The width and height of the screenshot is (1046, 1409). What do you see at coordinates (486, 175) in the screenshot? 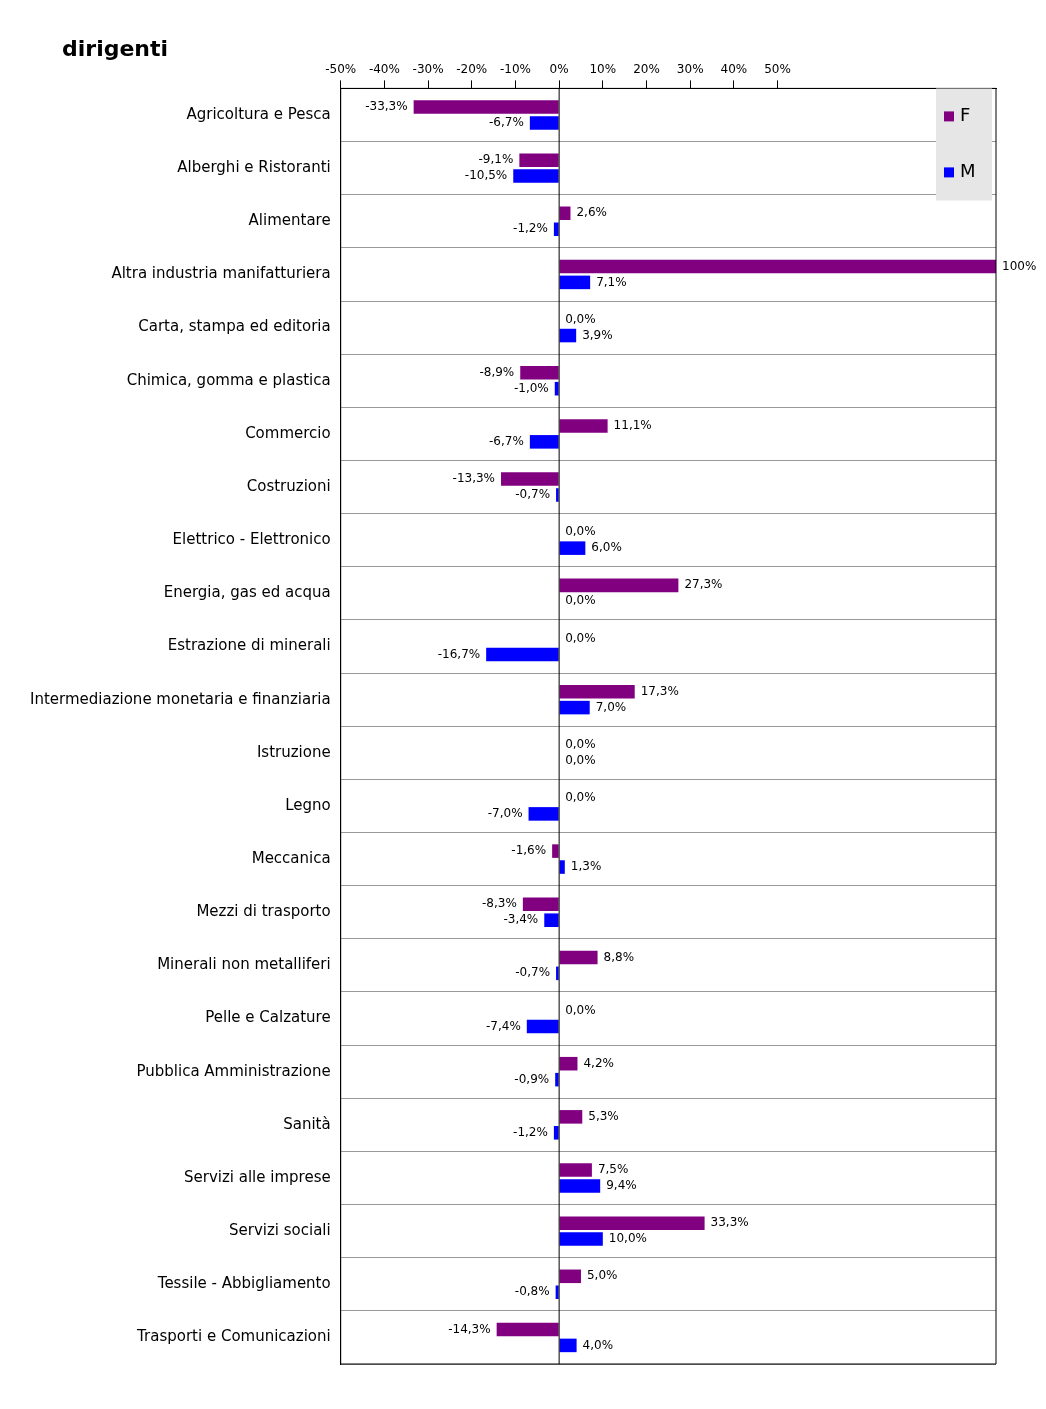
I see `data-label: -10,5%` at bounding box center [486, 175].